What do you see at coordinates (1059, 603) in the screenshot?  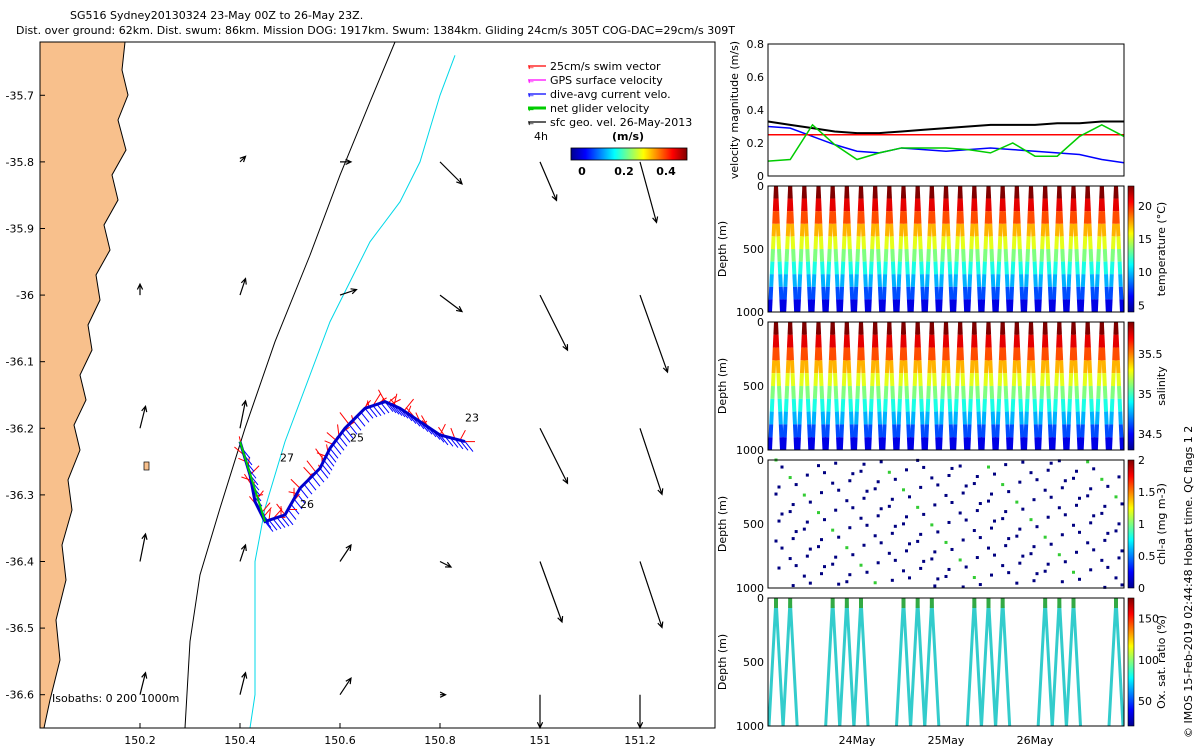 I see `oxygen-surface` at bounding box center [1059, 603].